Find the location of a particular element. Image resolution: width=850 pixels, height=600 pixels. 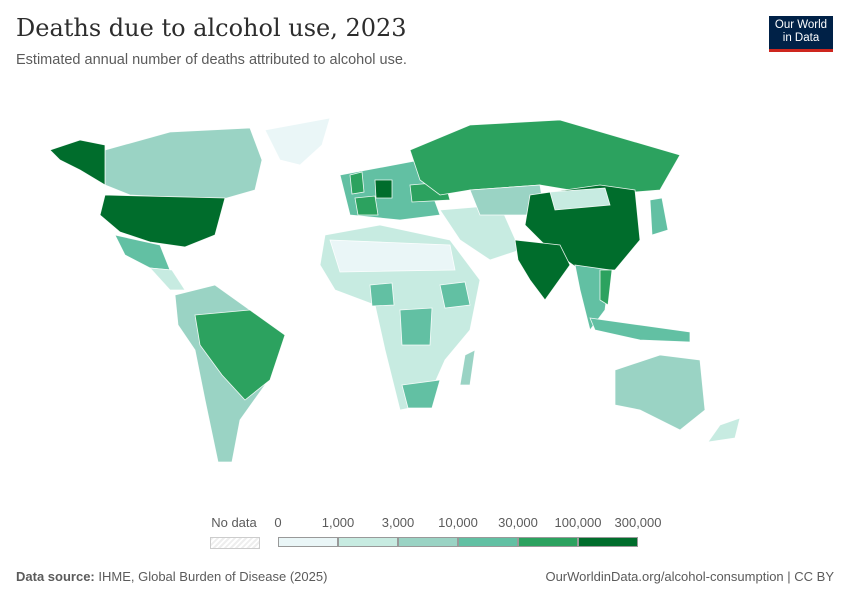

legend-tick-label: 10,000 is located at coordinates (458, 522).